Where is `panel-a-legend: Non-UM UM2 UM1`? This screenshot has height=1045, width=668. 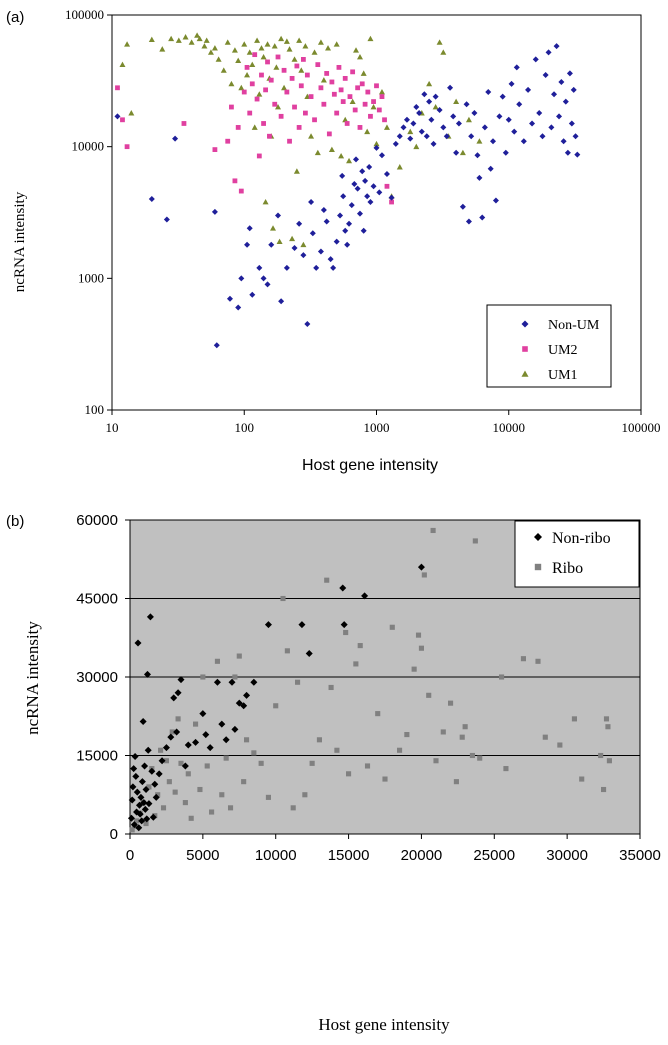
panel-a-legend: Non-UM UM2 UM1 is located at coordinates (549, 346).